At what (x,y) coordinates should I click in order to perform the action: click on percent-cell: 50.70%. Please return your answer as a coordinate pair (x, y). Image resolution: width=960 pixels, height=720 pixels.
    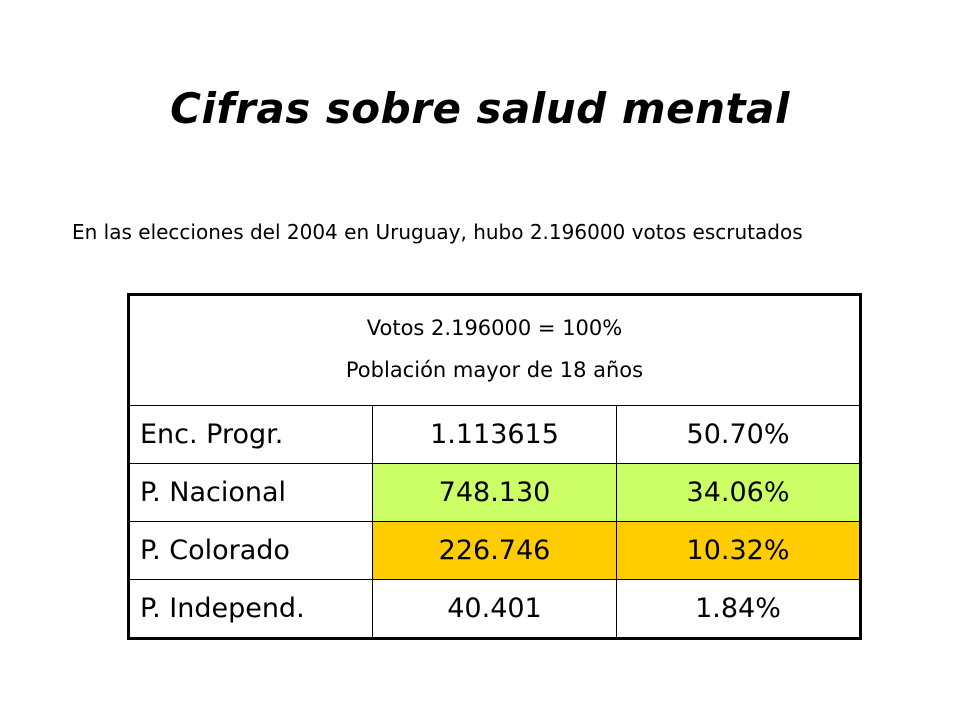
    Looking at the image, I should click on (738, 434).